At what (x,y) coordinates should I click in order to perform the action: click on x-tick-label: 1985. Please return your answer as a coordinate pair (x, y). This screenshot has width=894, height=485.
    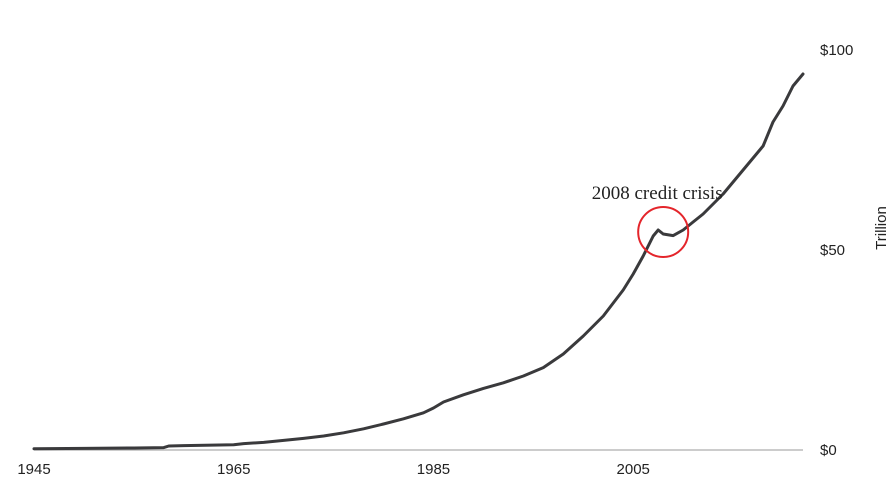
    Looking at the image, I should click on (433, 469).